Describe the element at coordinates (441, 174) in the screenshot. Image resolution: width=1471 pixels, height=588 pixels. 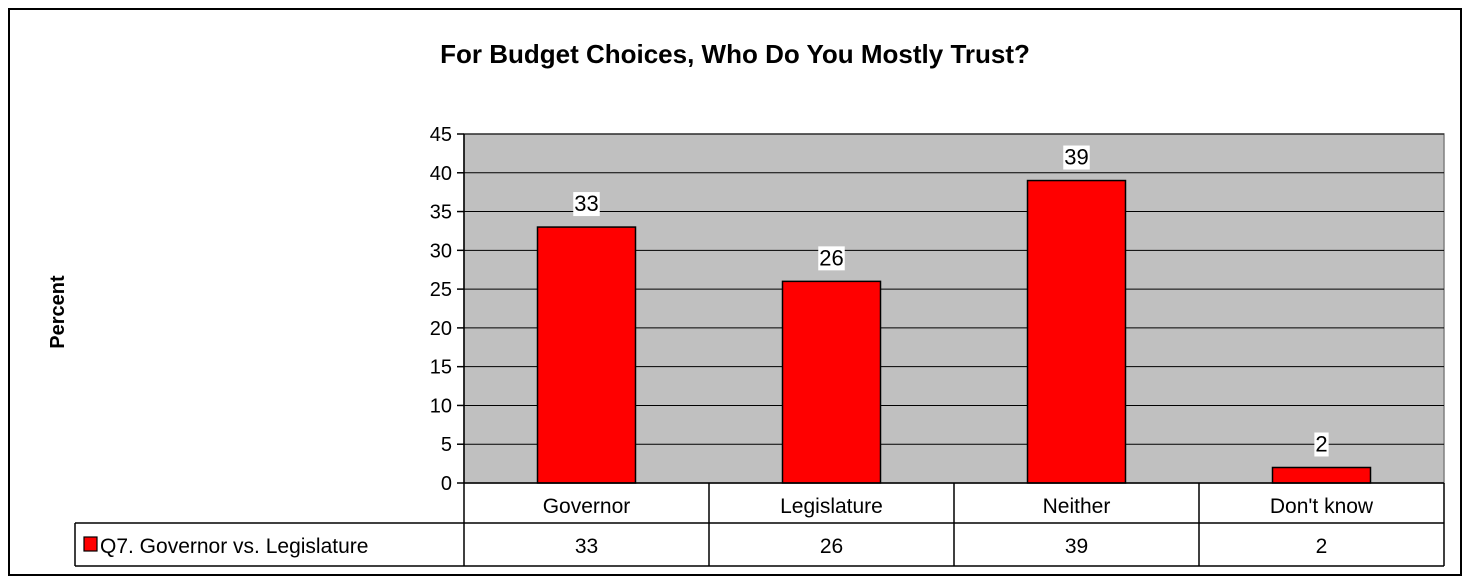
I see `y-tick-label: 40` at that location.